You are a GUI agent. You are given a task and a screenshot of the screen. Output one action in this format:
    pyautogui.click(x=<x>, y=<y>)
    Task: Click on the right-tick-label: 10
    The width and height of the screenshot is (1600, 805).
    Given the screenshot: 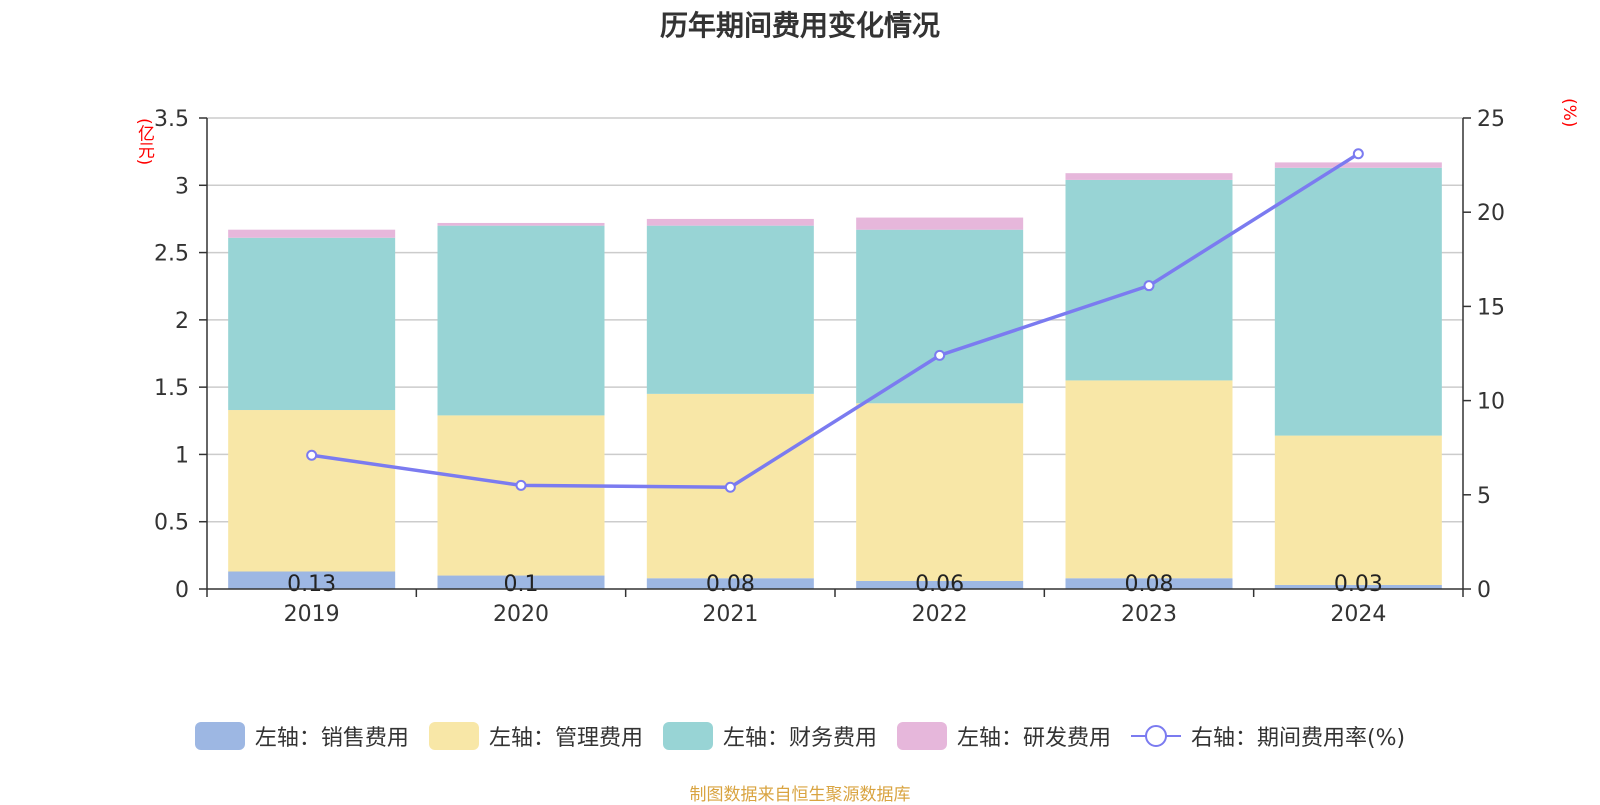 What is the action you would take?
    pyautogui.click(x=1491, y=402)
    